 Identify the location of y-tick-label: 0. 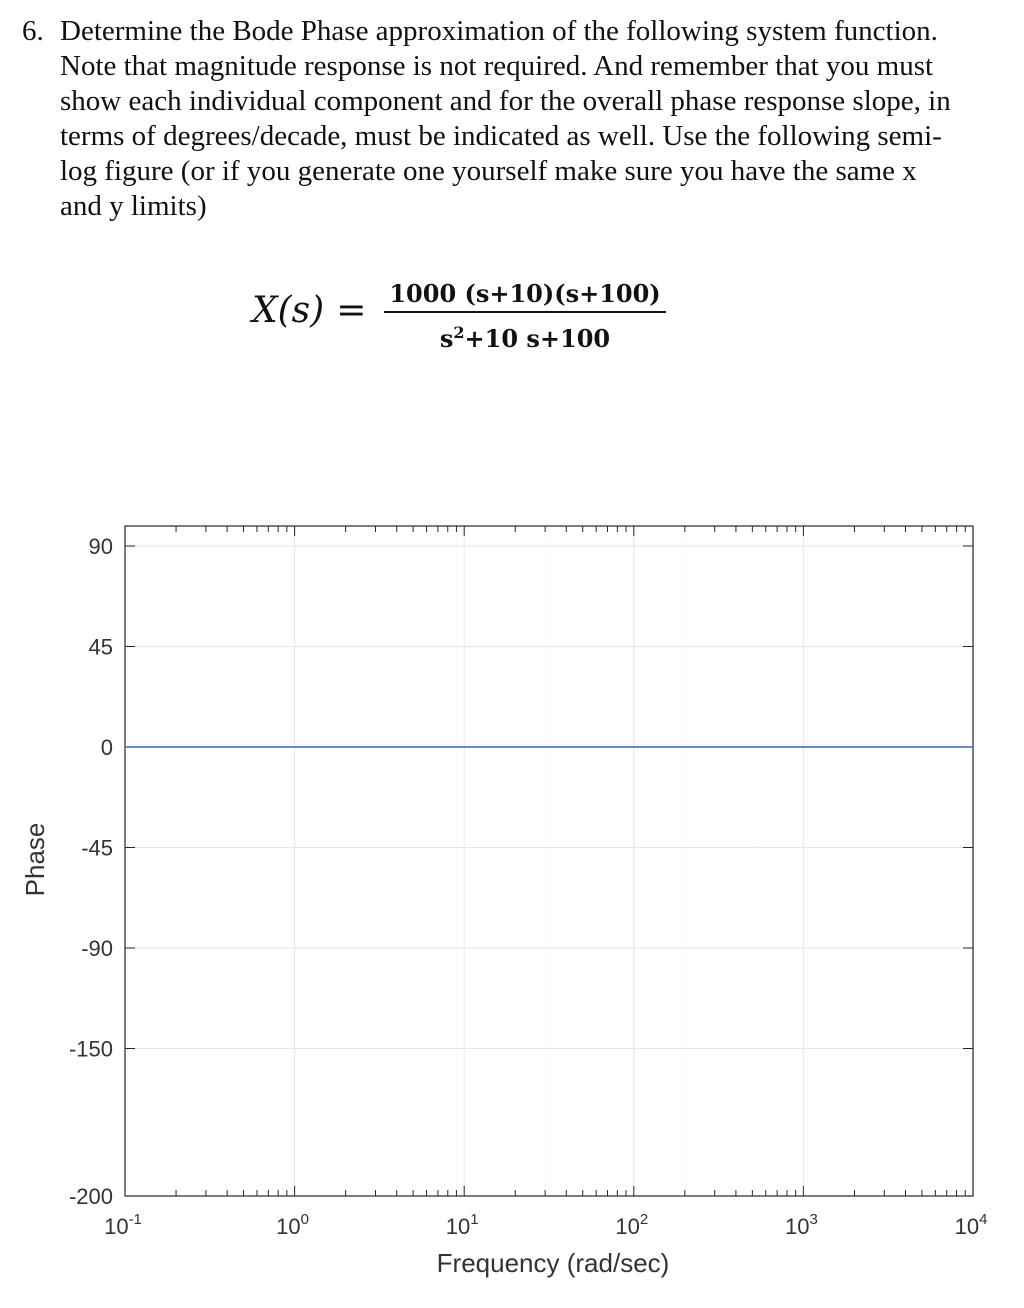
(107, 747).